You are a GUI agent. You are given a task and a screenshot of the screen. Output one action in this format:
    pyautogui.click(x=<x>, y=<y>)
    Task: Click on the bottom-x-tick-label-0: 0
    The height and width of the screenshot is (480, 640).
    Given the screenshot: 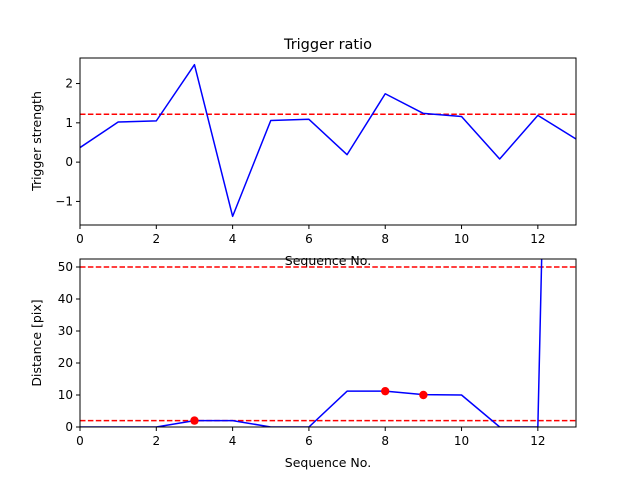 What is the action you would take?
    pyautogui.click(x=80, y=441)
    